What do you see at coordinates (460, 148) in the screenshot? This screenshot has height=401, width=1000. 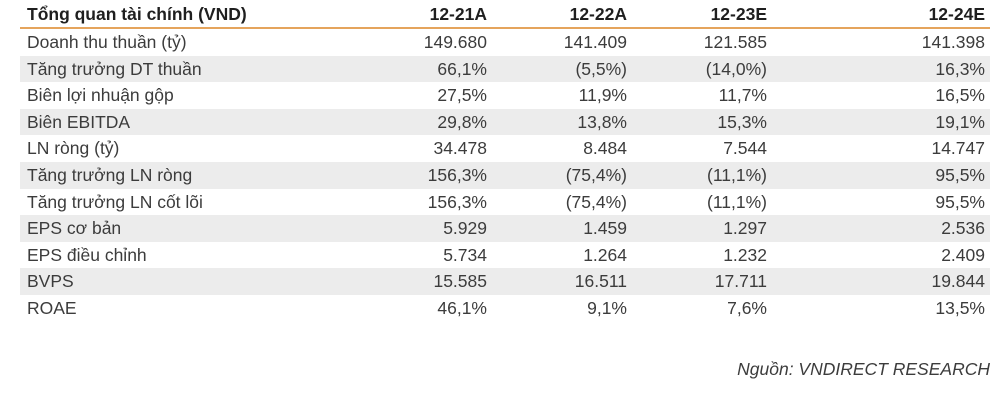 I see `cell-value: 34.478` at bounding box center [460, 148].